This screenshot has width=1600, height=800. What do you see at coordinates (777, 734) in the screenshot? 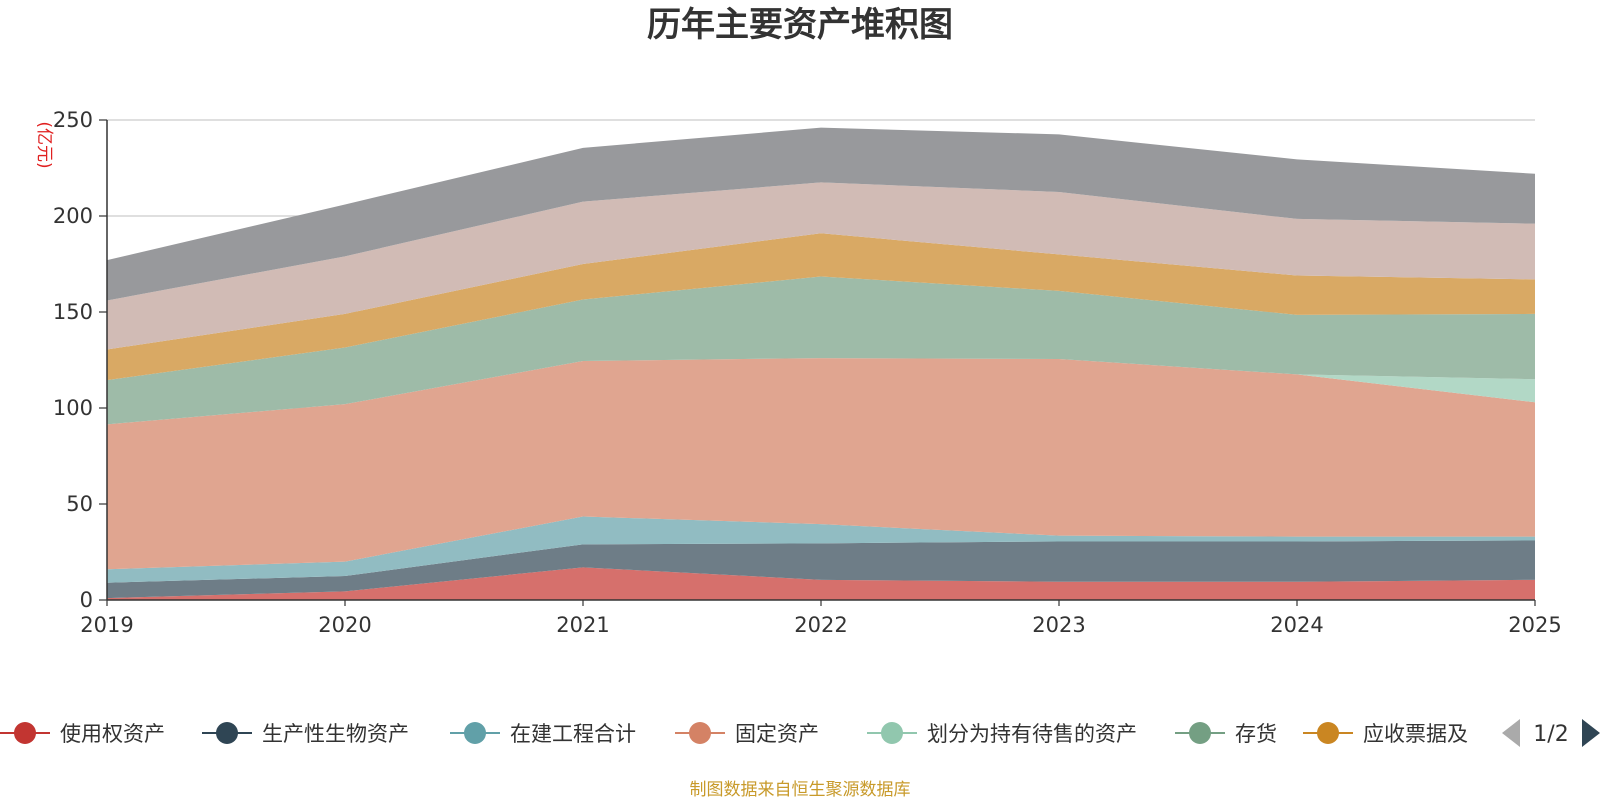
I see `legend-label: 固定资产` at bounding box center [777, 734].